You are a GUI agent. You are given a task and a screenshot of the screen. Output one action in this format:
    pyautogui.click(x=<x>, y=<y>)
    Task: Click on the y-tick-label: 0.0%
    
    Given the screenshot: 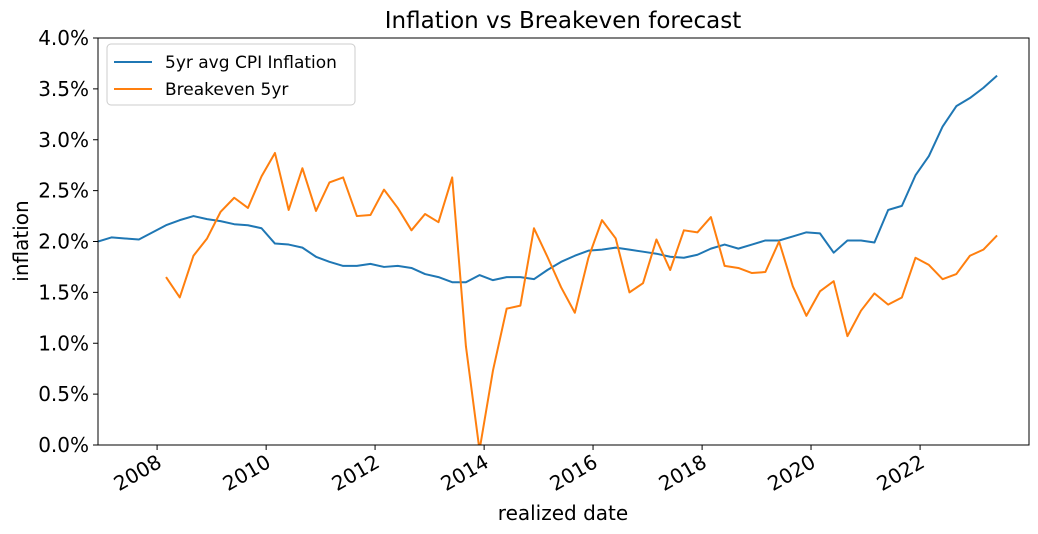 What is the action you would take?
    pyautogui.click(x=63, y=445)
    